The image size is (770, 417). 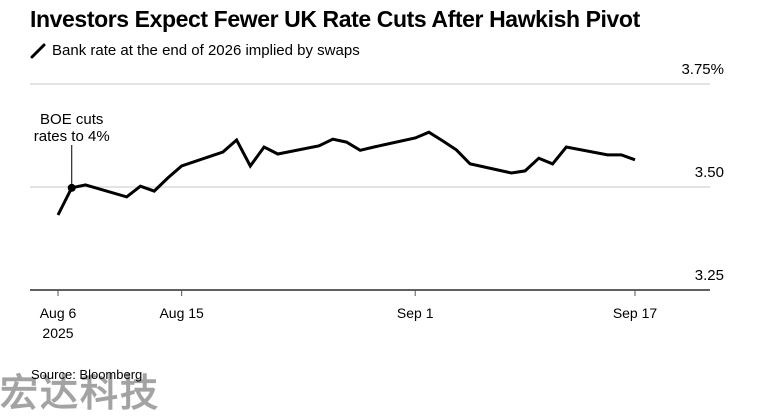 I want to click on series-line, so click(x=346, y=173).